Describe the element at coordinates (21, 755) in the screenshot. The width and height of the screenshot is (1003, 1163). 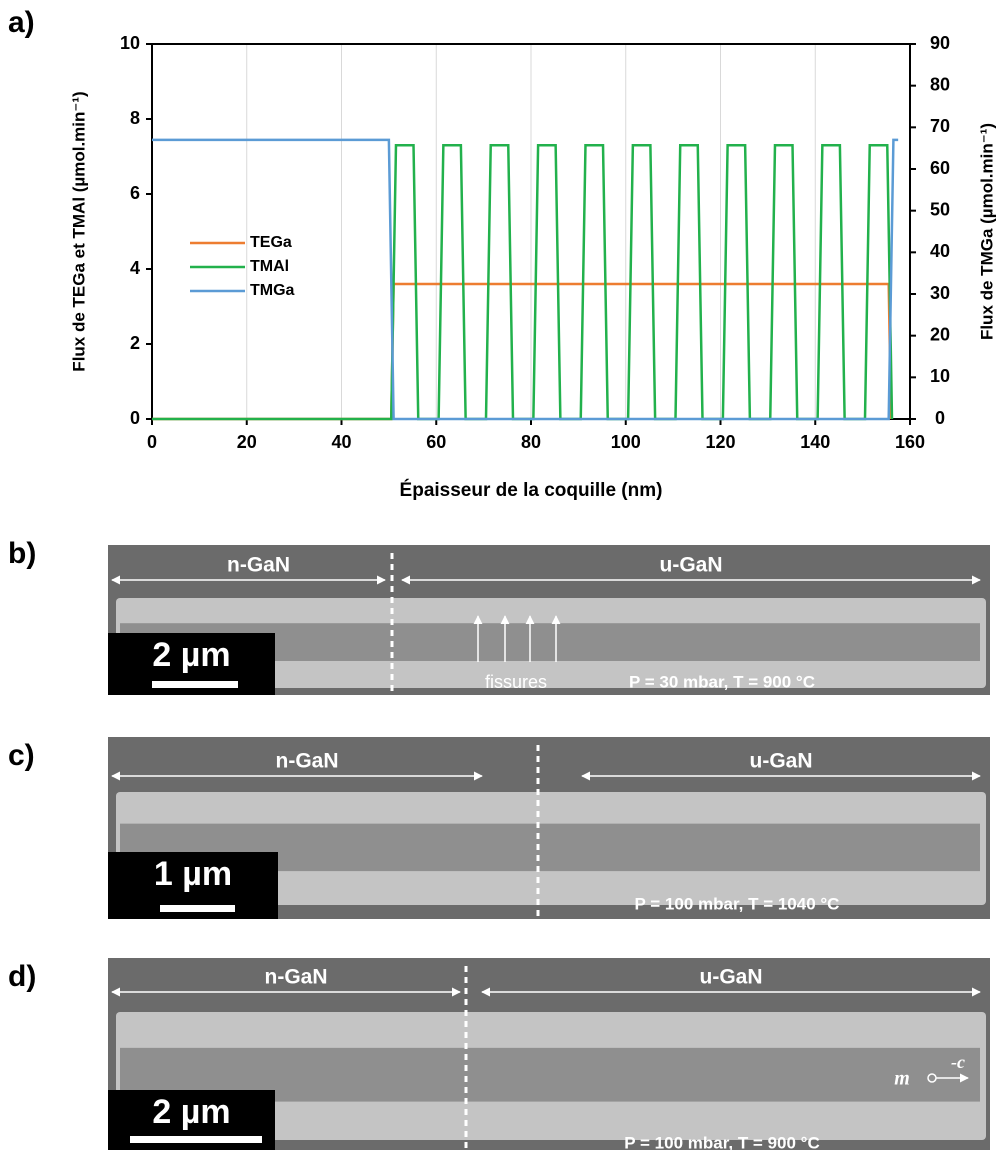
I see `panel-label: c)` at that location.